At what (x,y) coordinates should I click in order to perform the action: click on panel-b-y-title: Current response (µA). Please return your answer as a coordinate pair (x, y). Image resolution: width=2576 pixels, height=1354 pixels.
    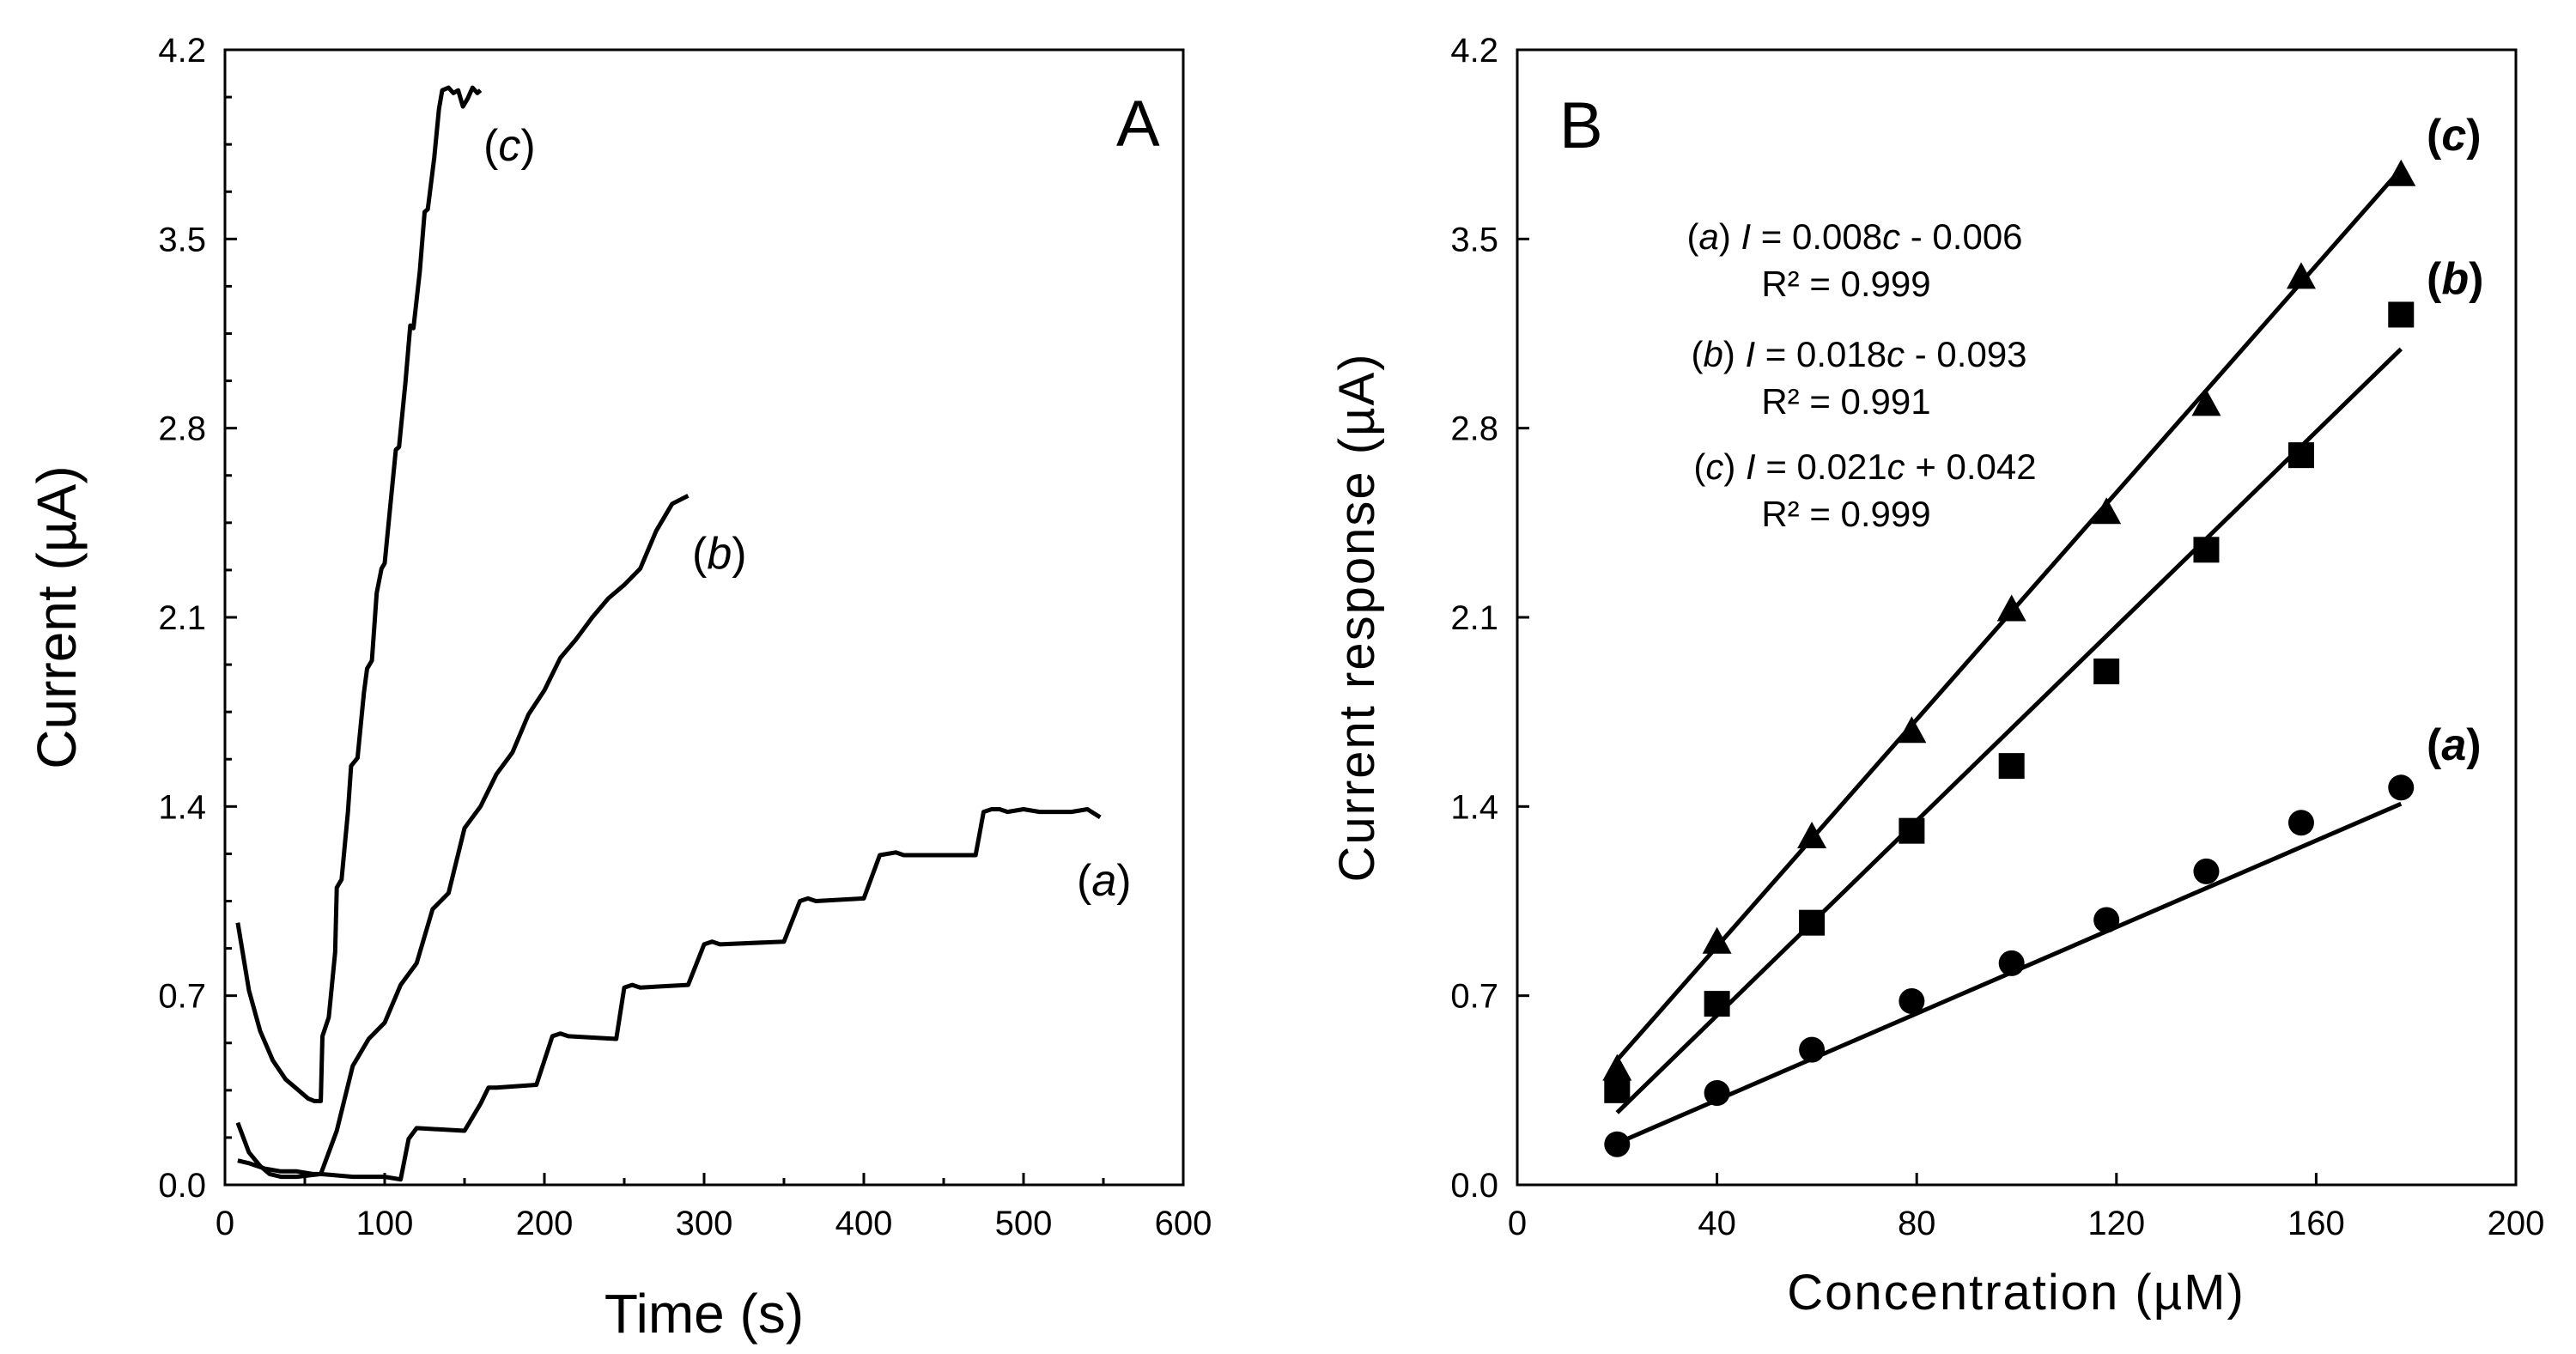
    Looking at the image, I should click on (1357, 618).